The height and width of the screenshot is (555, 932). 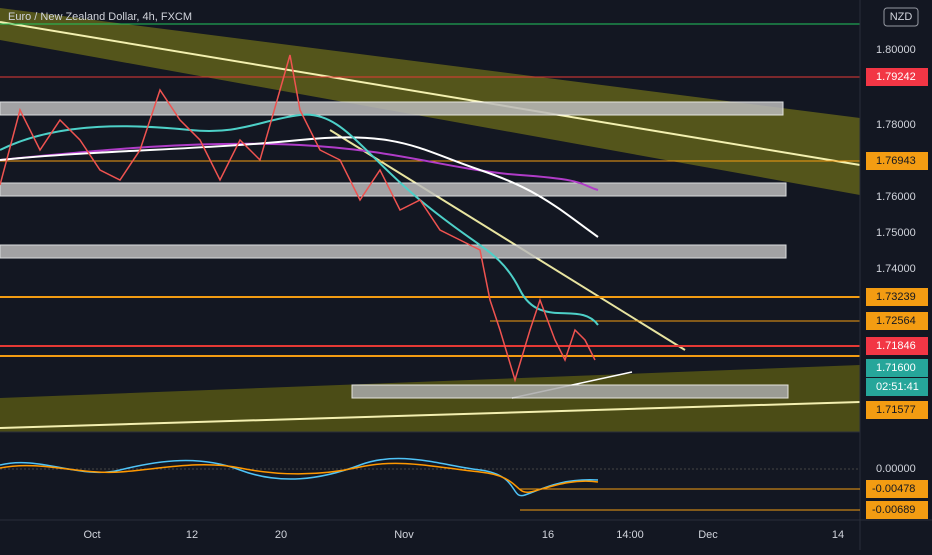 What do you see at coordinates (548, 535) in the screenshot?
I see `time-label: 16` at bounding box center [548, 535].